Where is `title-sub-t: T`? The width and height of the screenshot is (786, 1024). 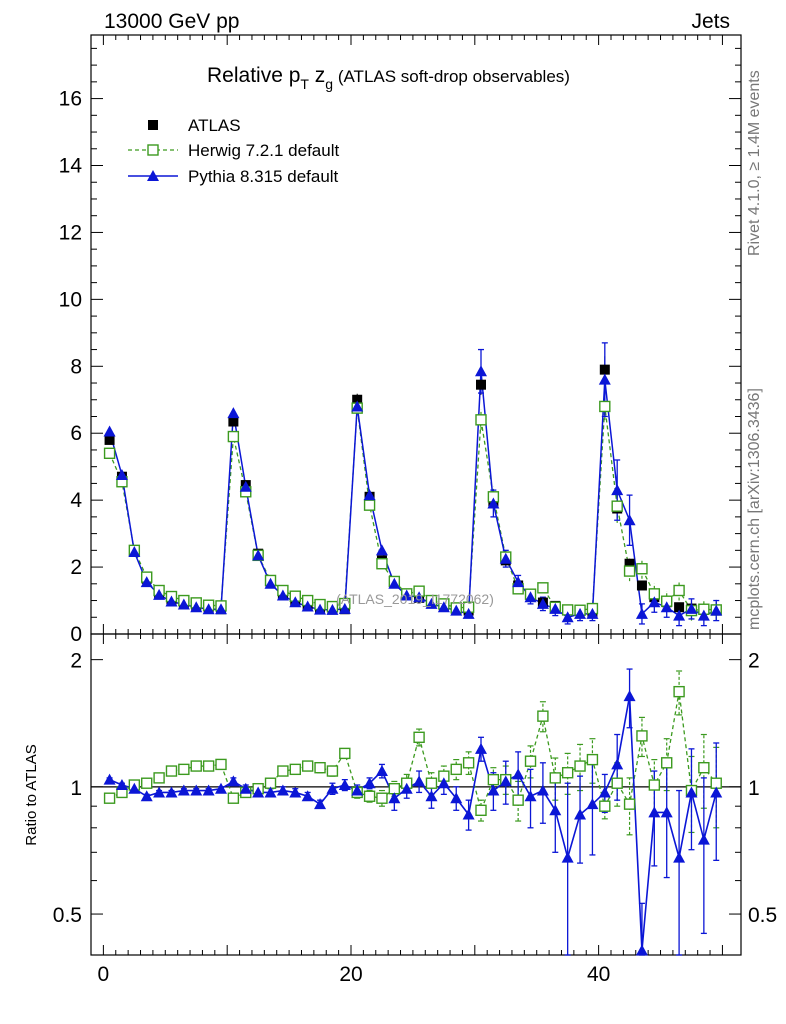
title-sub-t: T is located at coordinates (304, 84).